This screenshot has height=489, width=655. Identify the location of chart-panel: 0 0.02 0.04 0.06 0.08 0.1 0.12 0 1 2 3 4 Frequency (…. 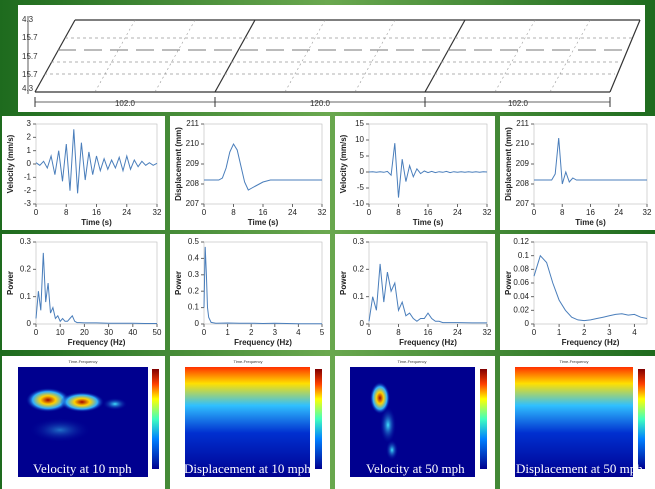
(577, 292).